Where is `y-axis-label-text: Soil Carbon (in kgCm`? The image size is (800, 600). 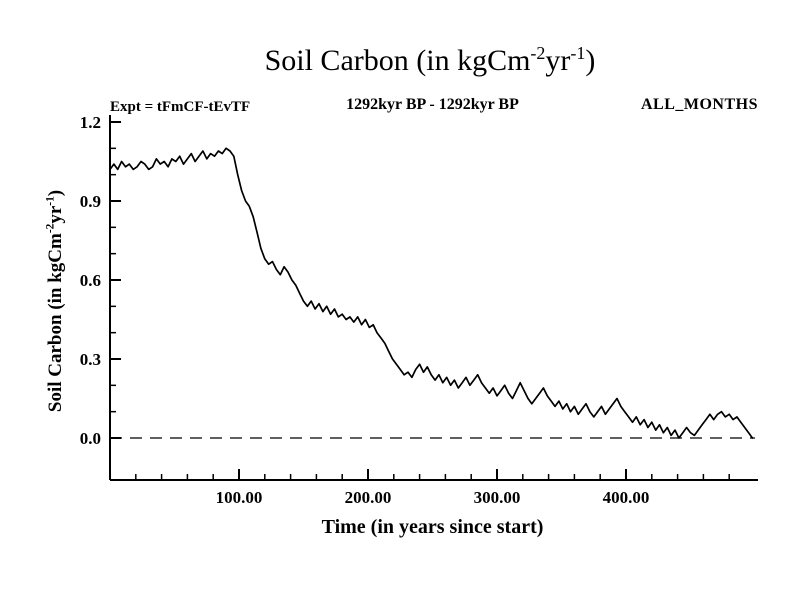
y-axis-label-text: Soil Carbon (in kgCm is located at coordinates (55, 323).